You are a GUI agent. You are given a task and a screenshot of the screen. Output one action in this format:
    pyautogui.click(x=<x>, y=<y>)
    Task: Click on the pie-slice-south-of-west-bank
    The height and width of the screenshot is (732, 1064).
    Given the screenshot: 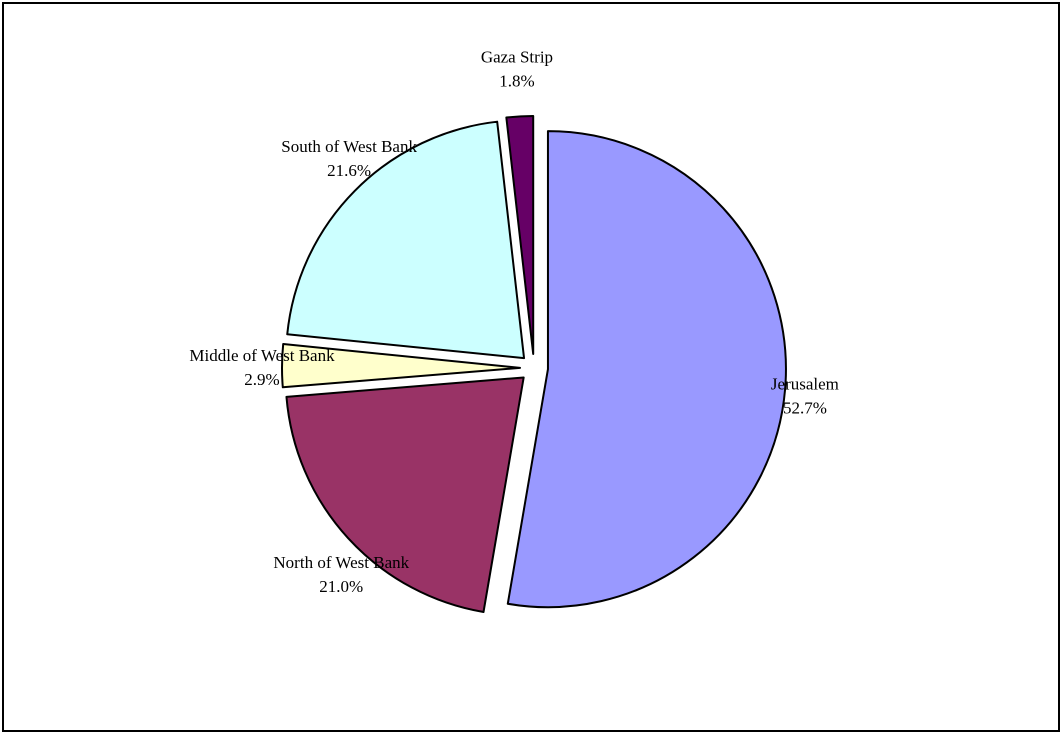 What is the action you would take?
    pyautogui.click(x=406, y=240)
    